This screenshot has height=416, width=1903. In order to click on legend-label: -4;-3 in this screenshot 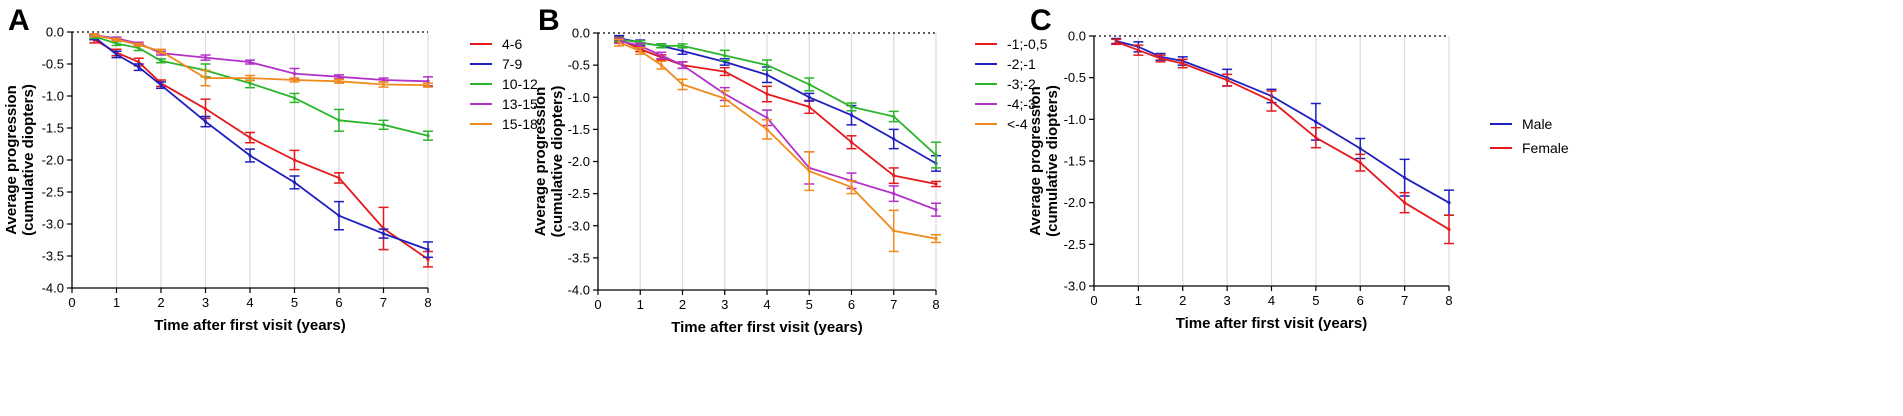, I will do `click(1021, 104)`.